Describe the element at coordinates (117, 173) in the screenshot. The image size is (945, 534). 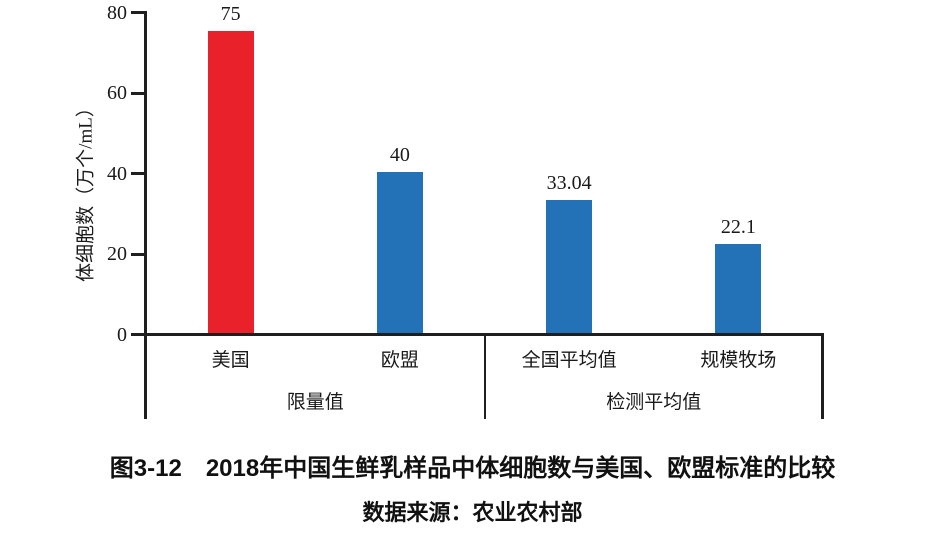
I see `y-tick-label: 40` at that location.